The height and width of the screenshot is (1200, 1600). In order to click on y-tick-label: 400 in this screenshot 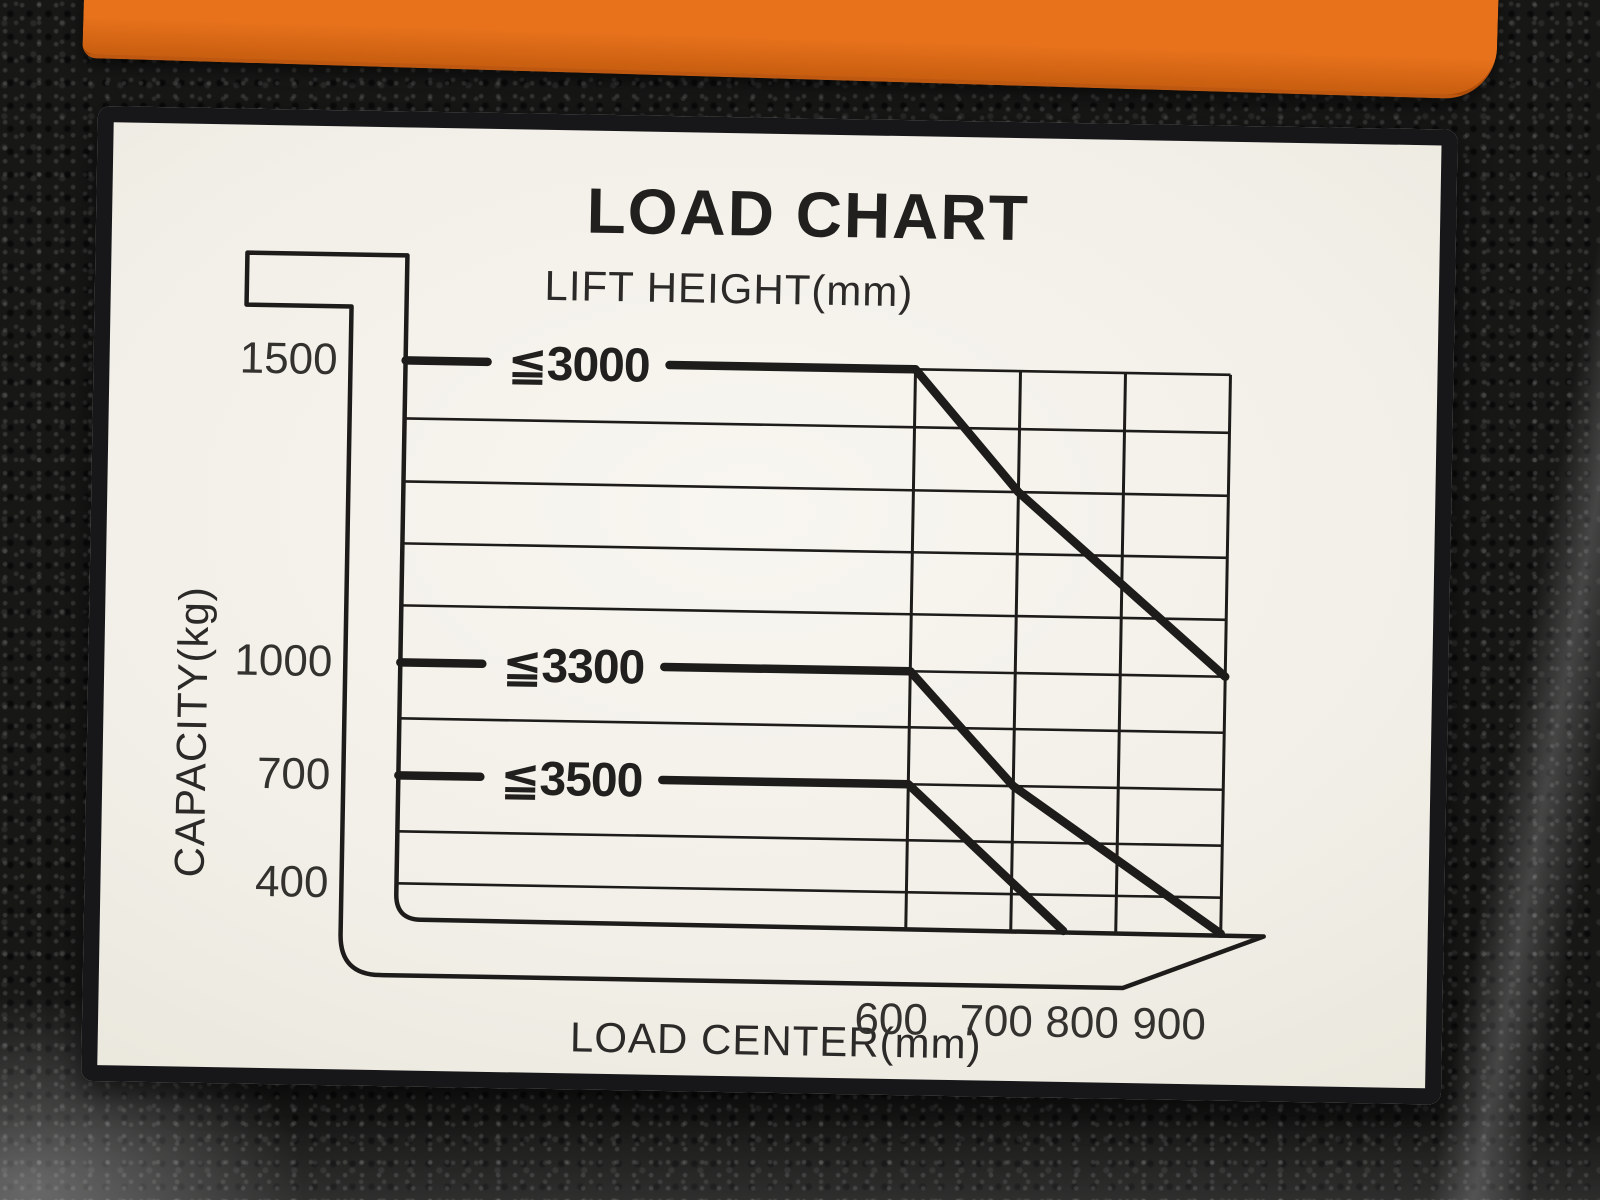, I will do `click(292, 882)`.